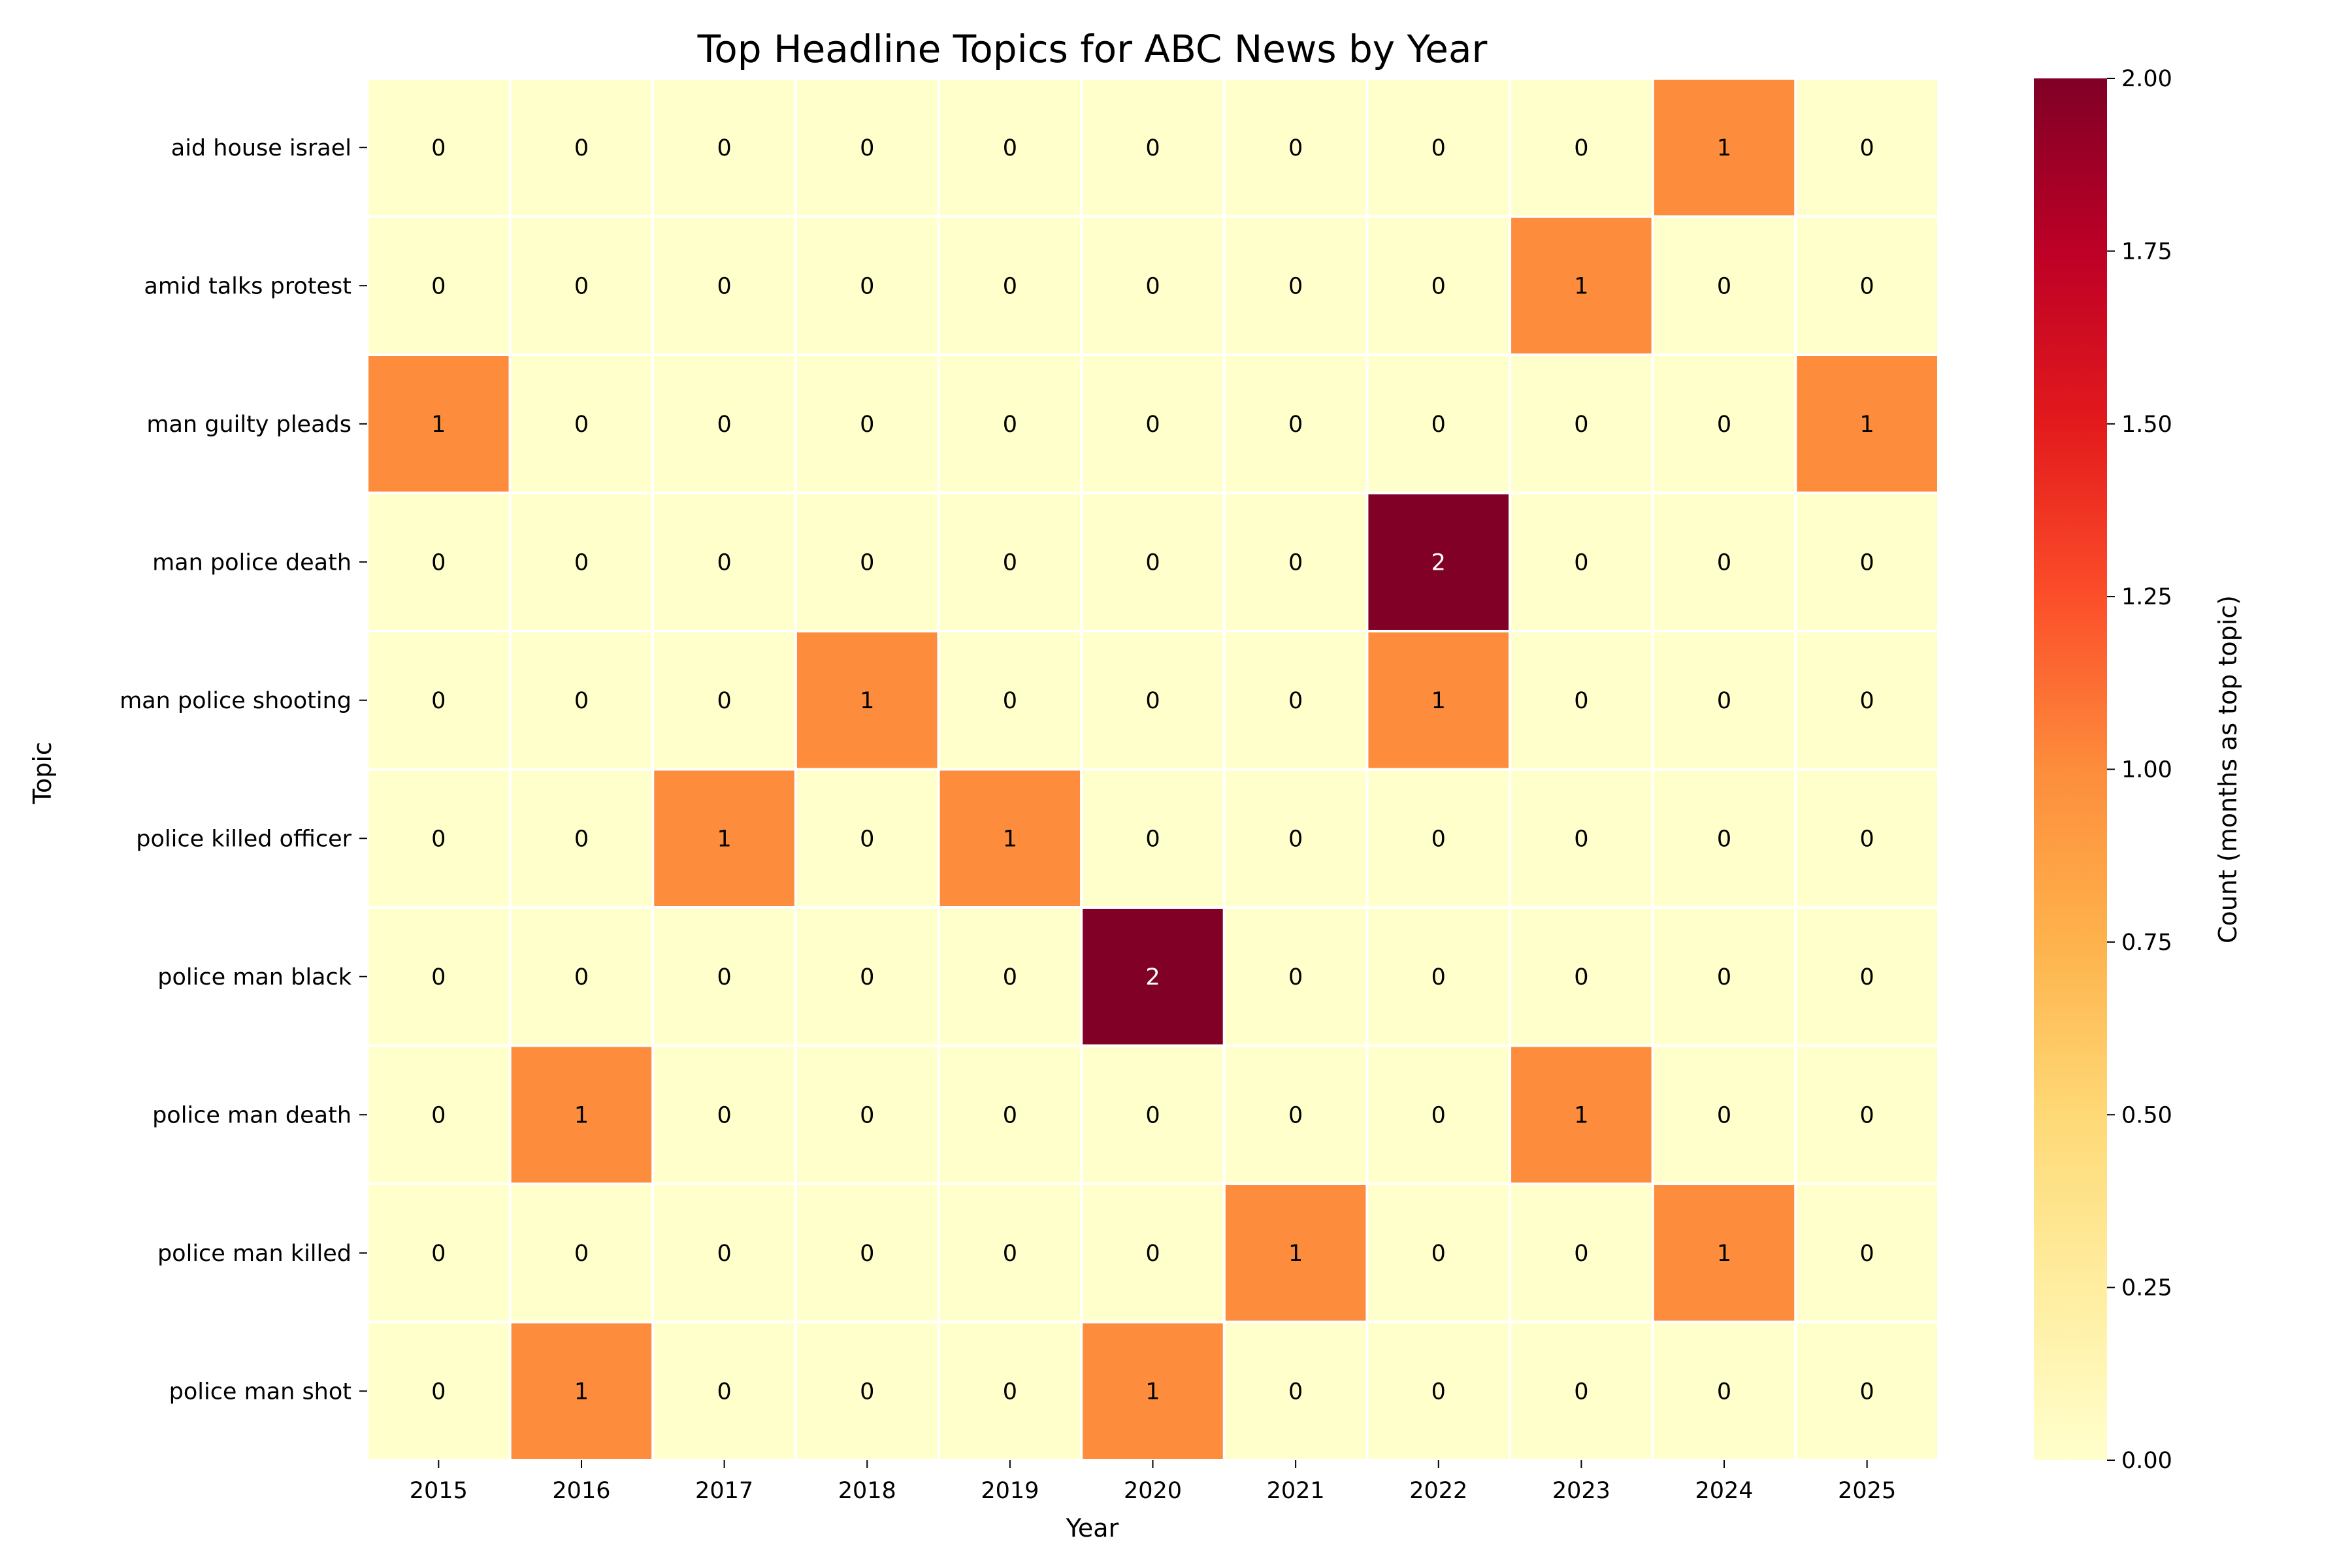 The width and height of the screenshot is (2352, 1568). What do you see at coordinates (581, 1491) in the screenshot?
I see `x-tick-label: 2016` at bounding box center [581, 1491].